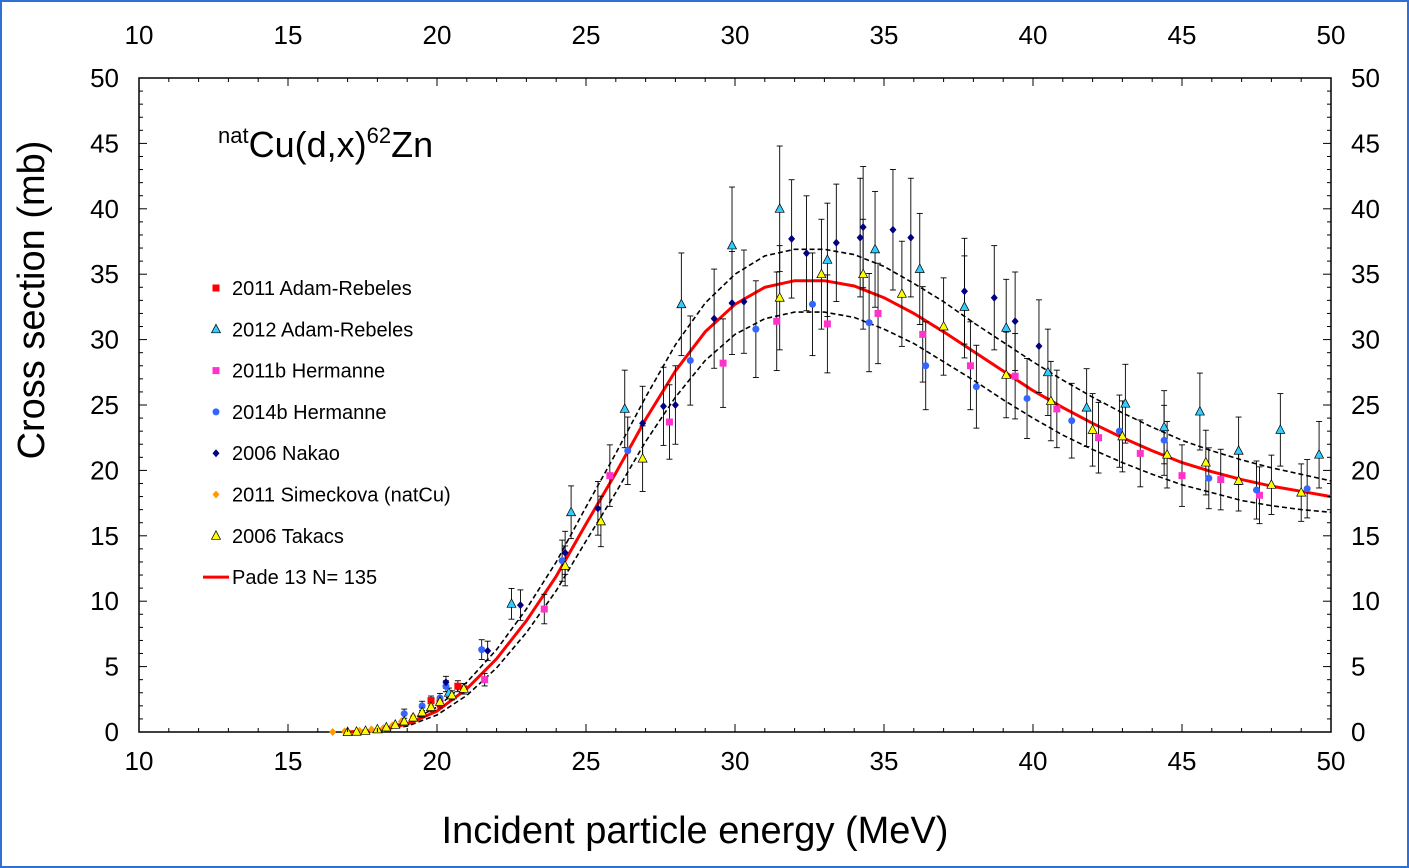  Describe the element at coordinates (286, 454) in the screenshot. I see `legend-label: 2006 Nakao` at that location.